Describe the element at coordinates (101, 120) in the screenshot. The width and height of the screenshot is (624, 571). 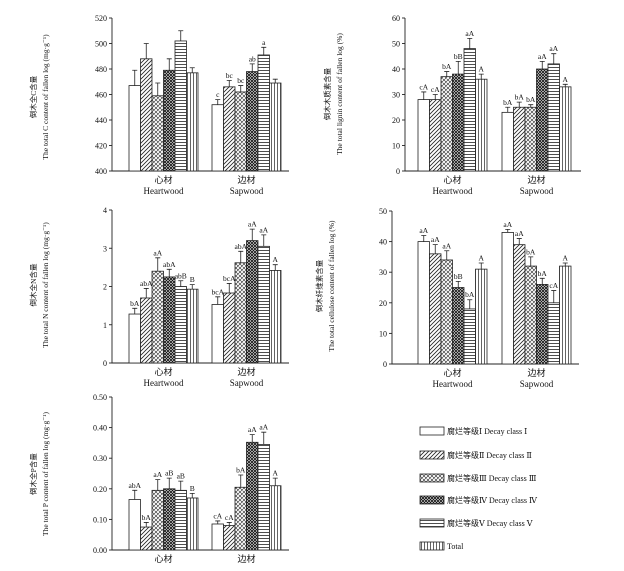
I see `y-tick-label: 440` at that location.